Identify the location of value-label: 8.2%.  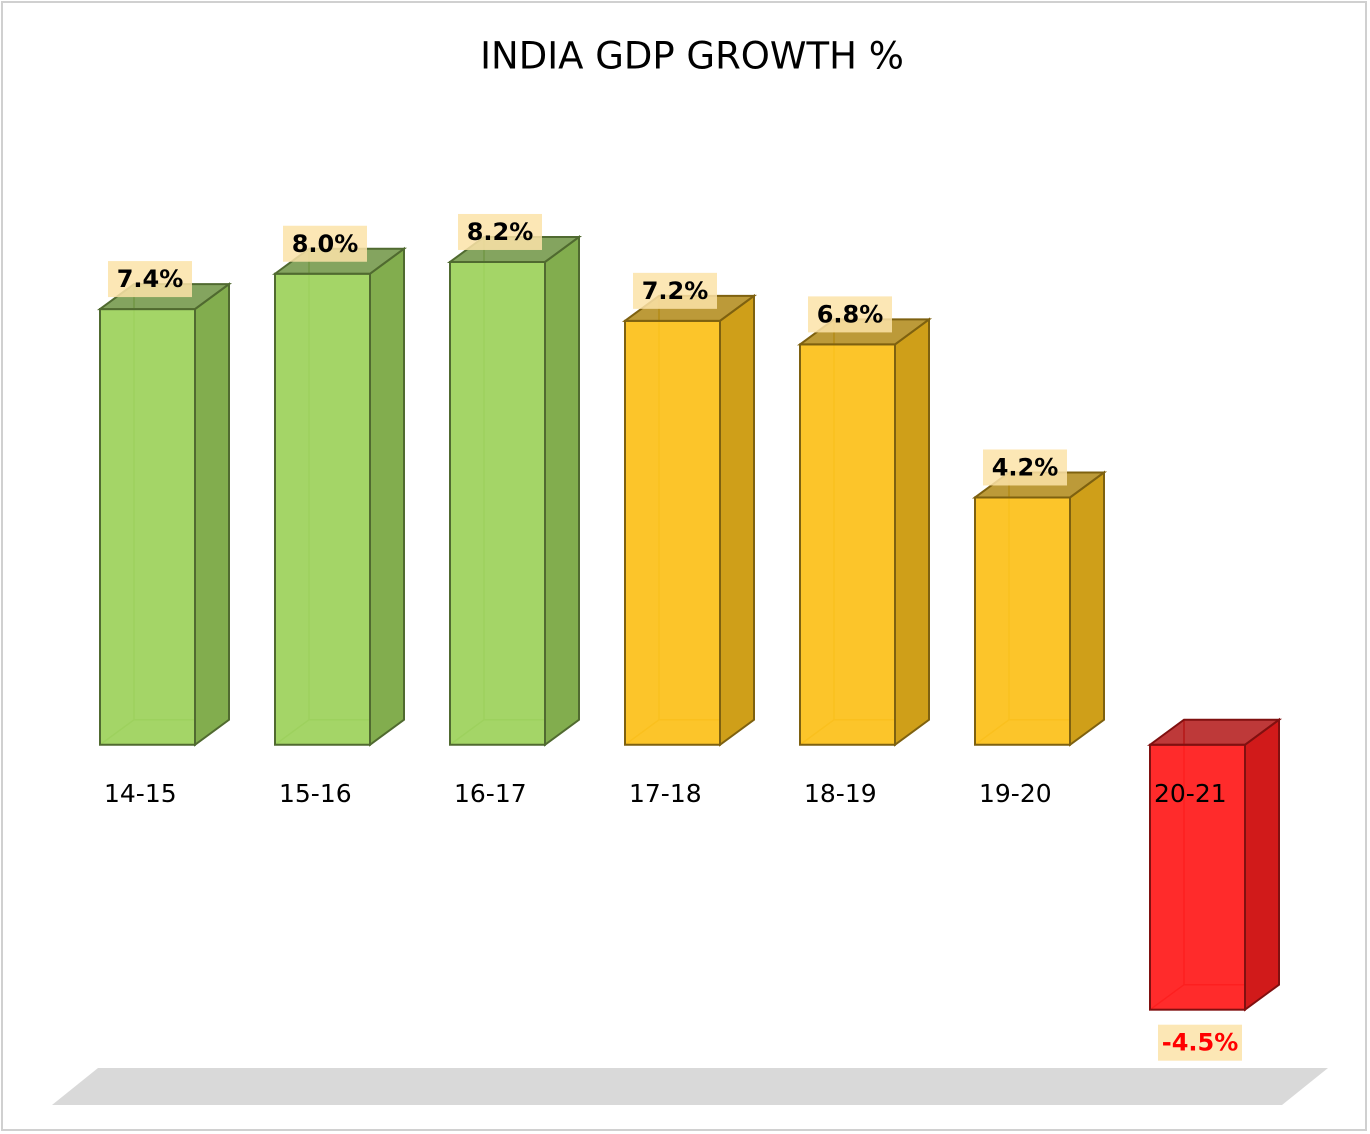
(500, 232).